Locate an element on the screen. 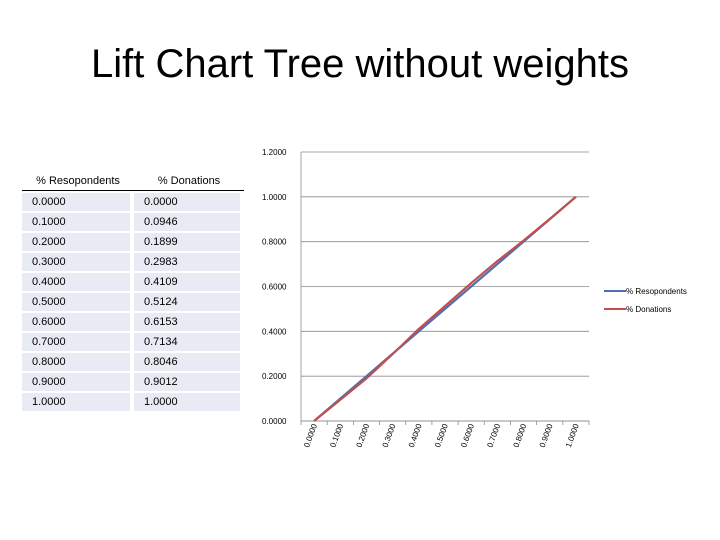 The image size is (720, 540). x-tick-label: 0.0000 is located at coordinates (310, 435).